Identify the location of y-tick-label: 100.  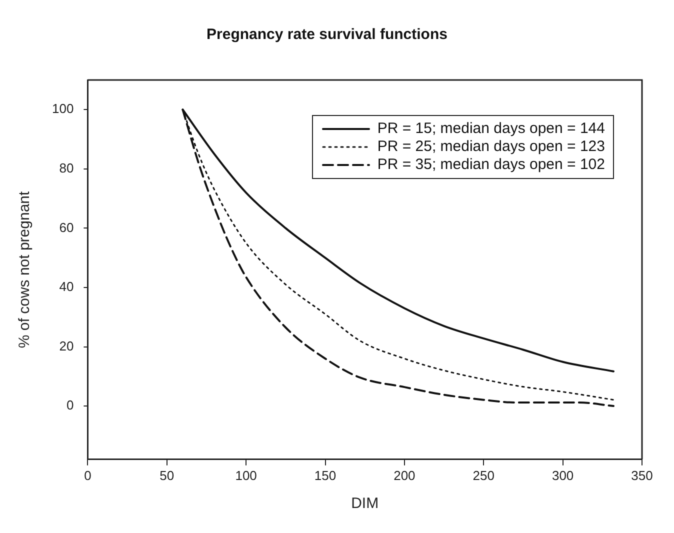
(63, 108).